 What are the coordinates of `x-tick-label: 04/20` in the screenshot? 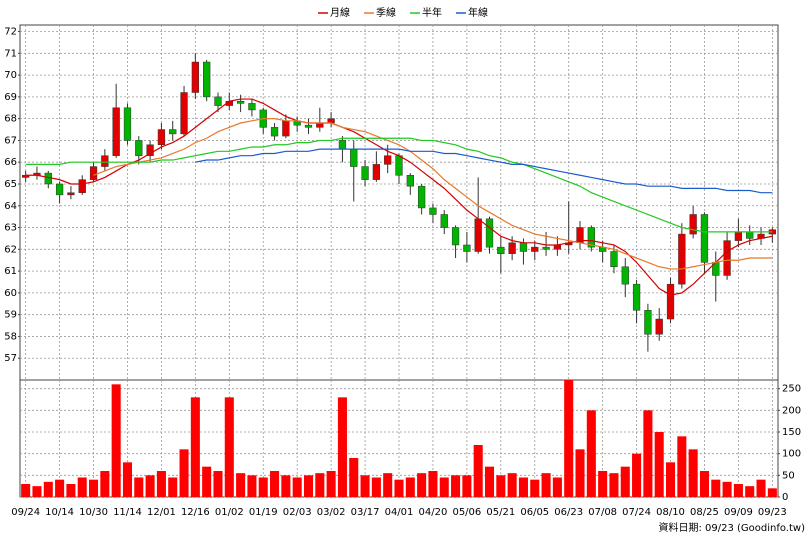 It's located at (433, 512).